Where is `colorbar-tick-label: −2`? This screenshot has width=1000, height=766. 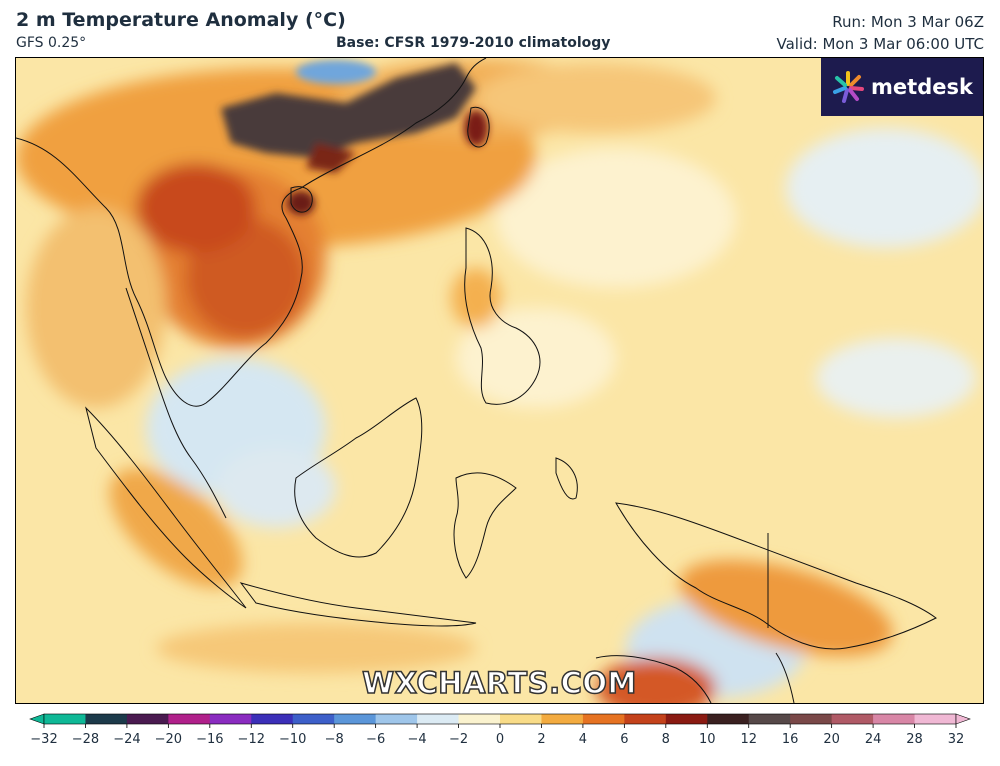
colorbar-tick-label: −2 is located at coordinates (458, 739).